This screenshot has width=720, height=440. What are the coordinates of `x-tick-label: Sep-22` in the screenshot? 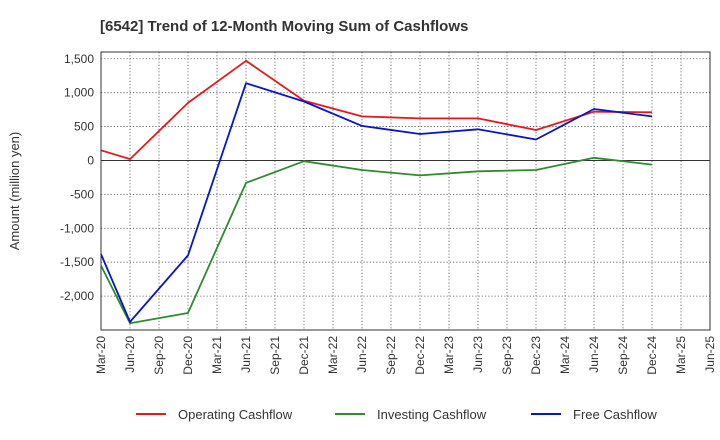 It's located at (391, 355).